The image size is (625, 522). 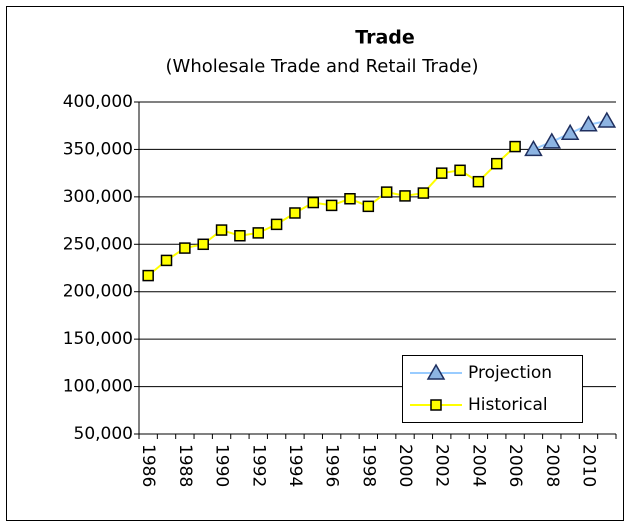 What do you see at coordinates (103, 434) in the screenshot?
I see `y-tick-label: 50,000` at bounding box center [103, 434].